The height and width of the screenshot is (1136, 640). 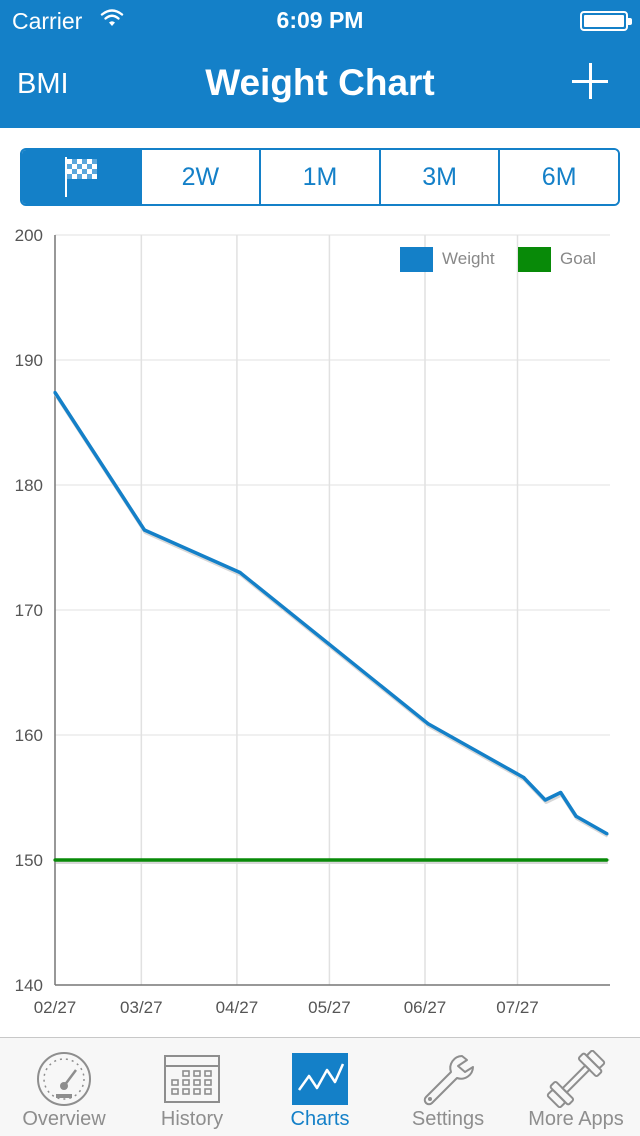 What do you see at coordinates (558, 177) in the screenshot?
I see `segment-6m: 6M` at bounding box center [558, 177].